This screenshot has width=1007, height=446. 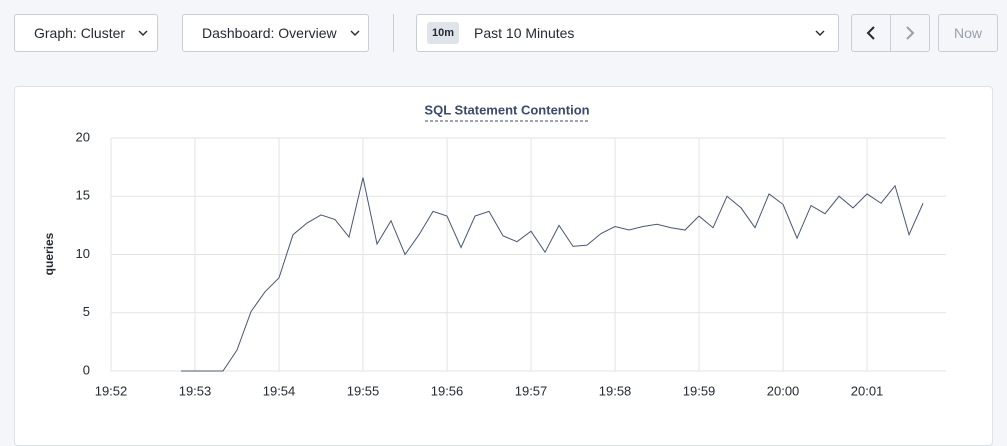 I want to click on now-label: Now, so click(x=967, y=33).